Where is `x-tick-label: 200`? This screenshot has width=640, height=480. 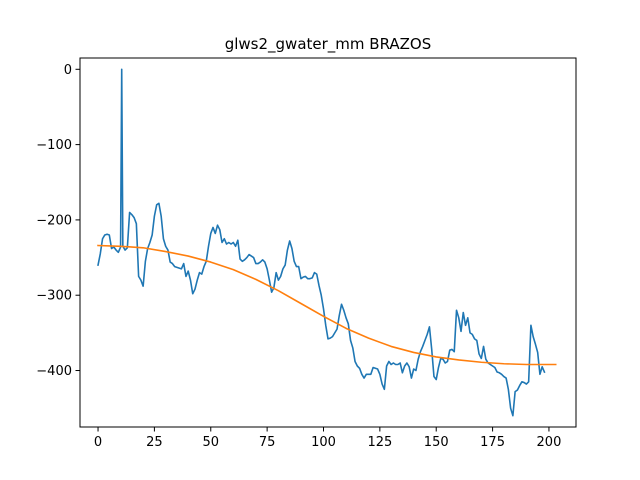
x-tick-label: 200 is located at coordinates (549, 442).